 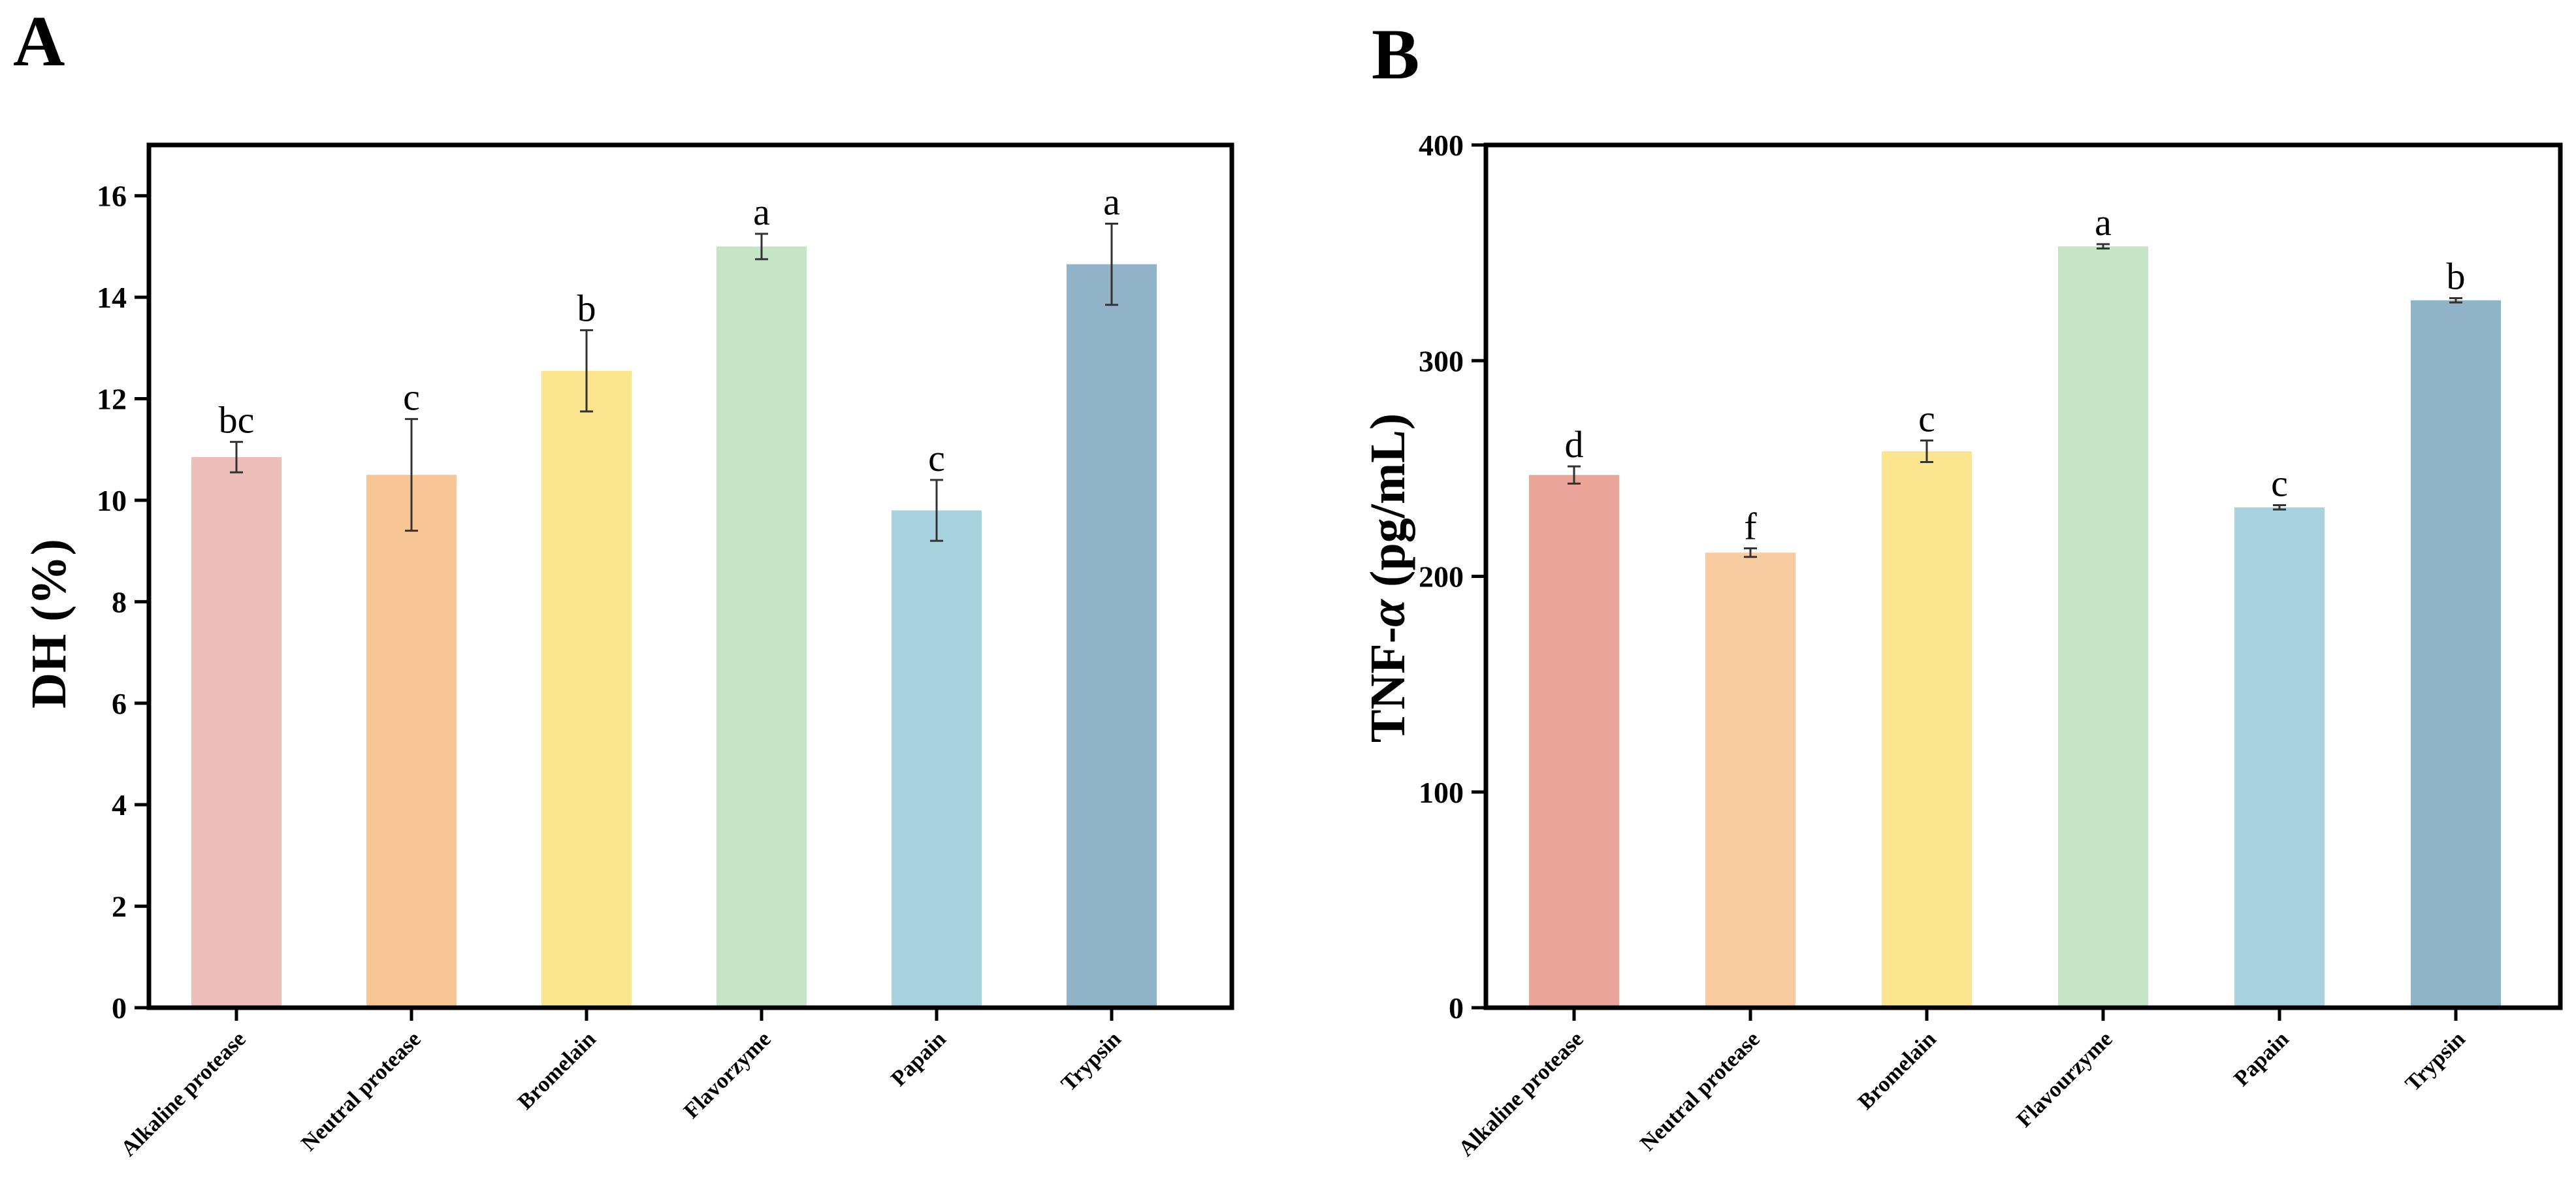 I want to click on panel-b-x-tick-label: Alkaline protease, so click(x=1521, y=1094).